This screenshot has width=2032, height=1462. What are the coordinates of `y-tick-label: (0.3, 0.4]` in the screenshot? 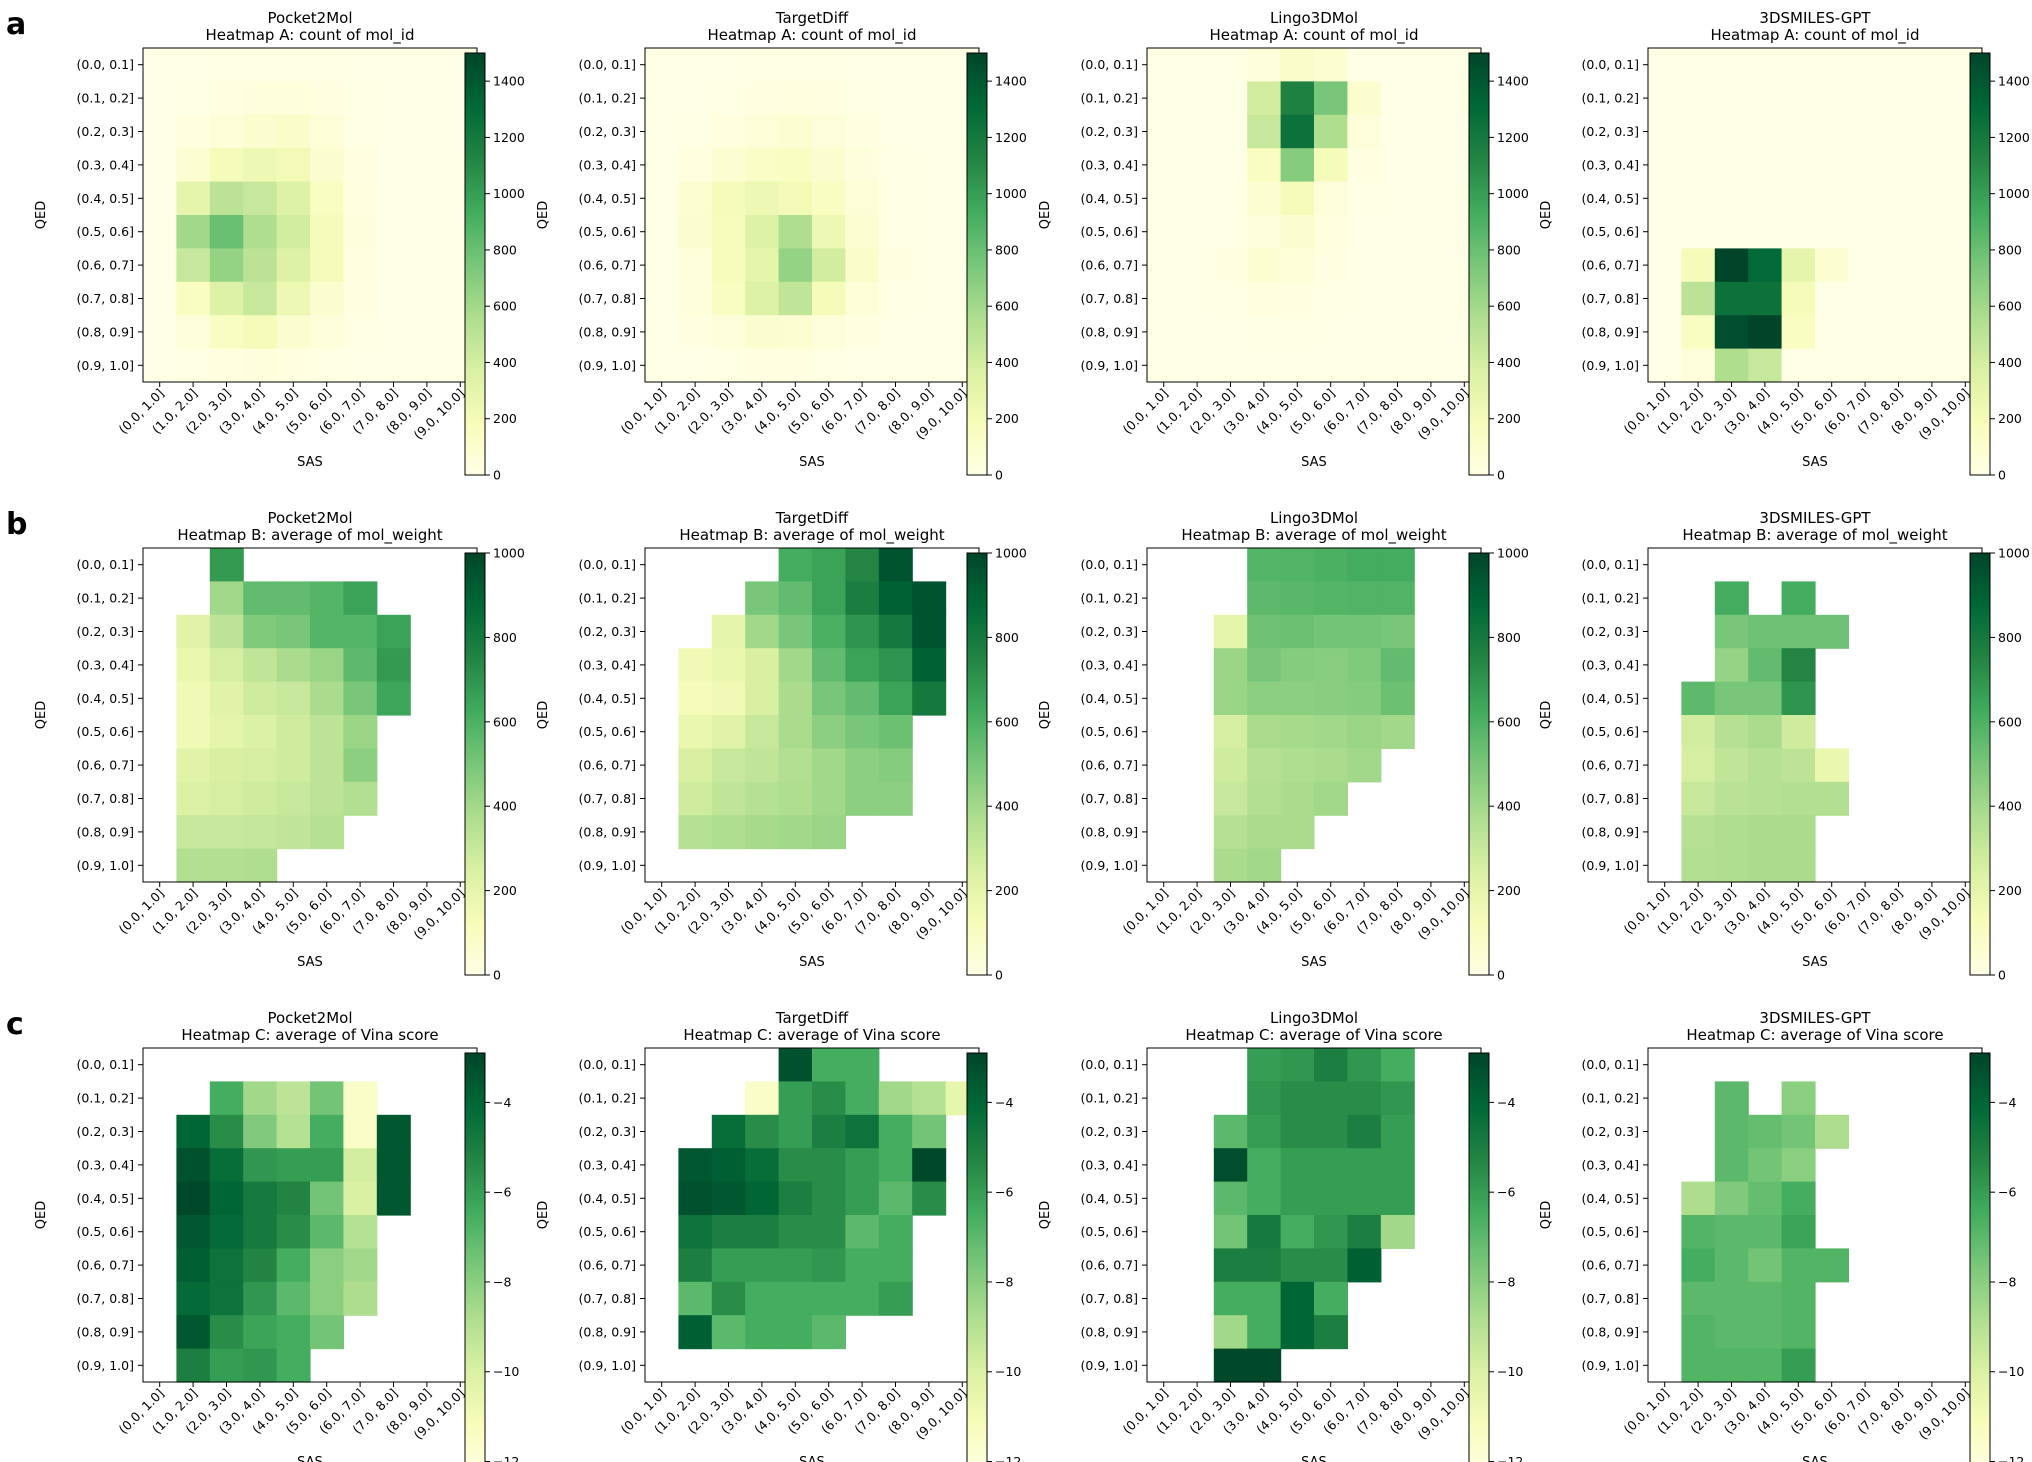 It's located at (1610, 164).